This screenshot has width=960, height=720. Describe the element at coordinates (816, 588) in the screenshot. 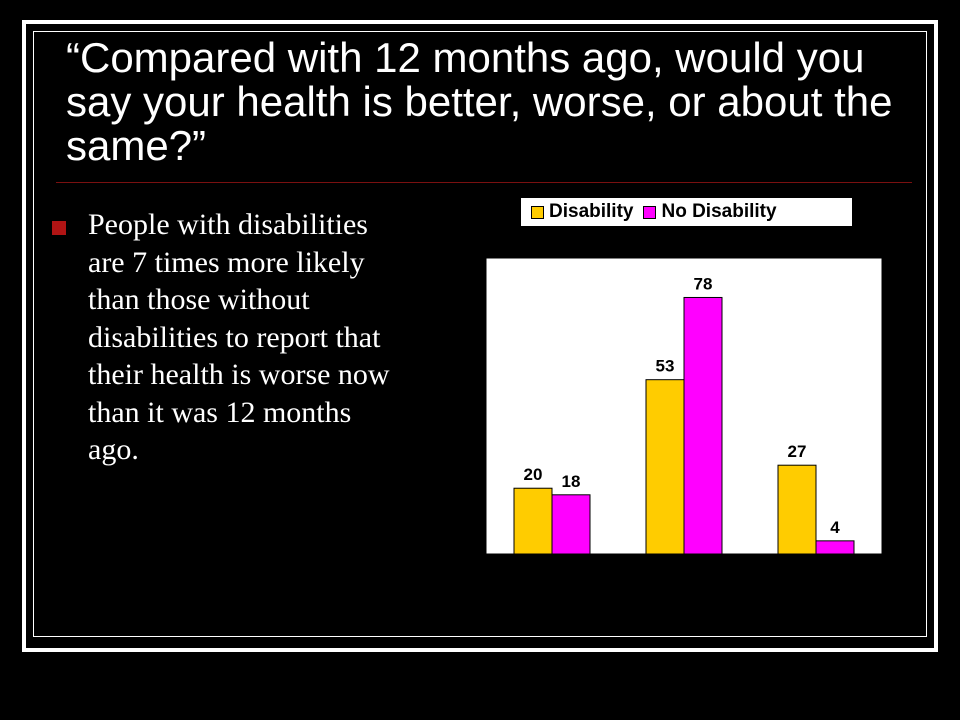

I see `x-tick-label: Worse` at that location.